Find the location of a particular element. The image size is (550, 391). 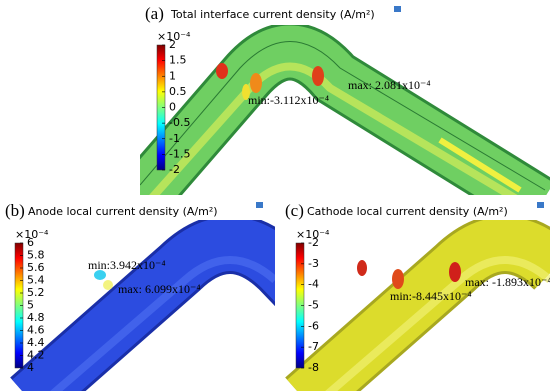

colorbar-tick-label: -7 is located at coordinates (313, 346).